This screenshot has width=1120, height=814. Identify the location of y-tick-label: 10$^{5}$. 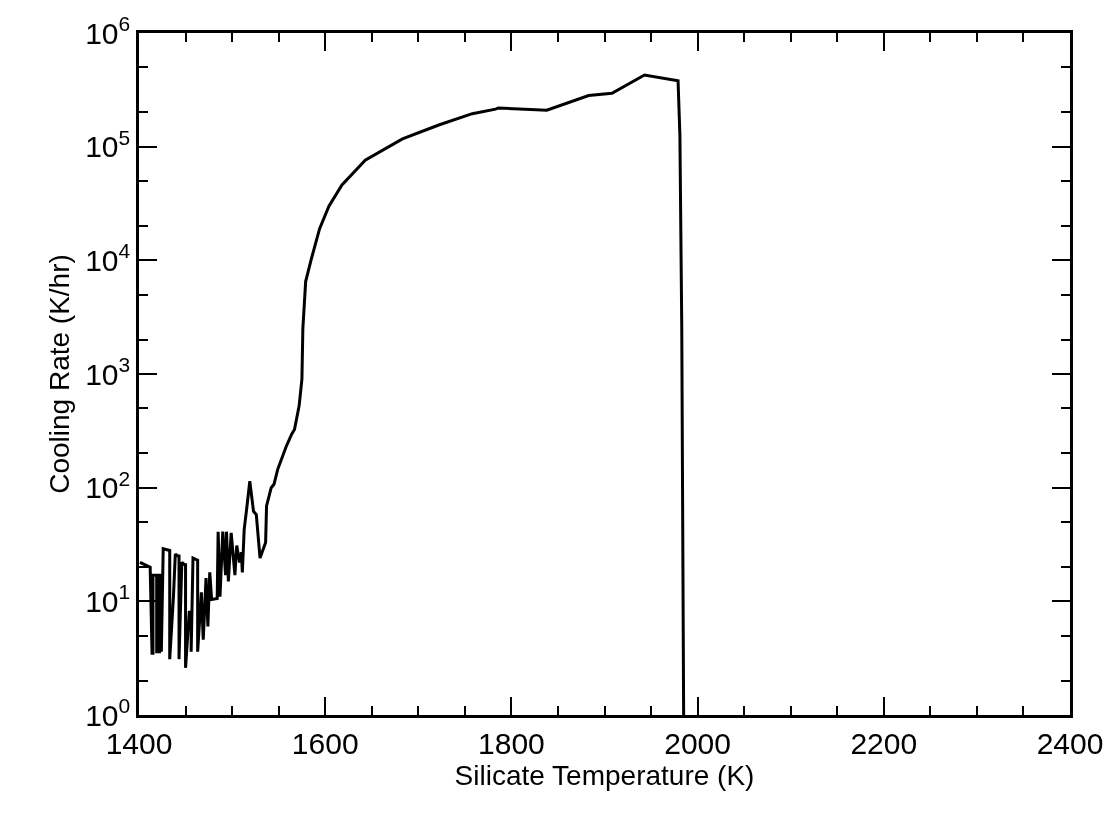
(108, 144).